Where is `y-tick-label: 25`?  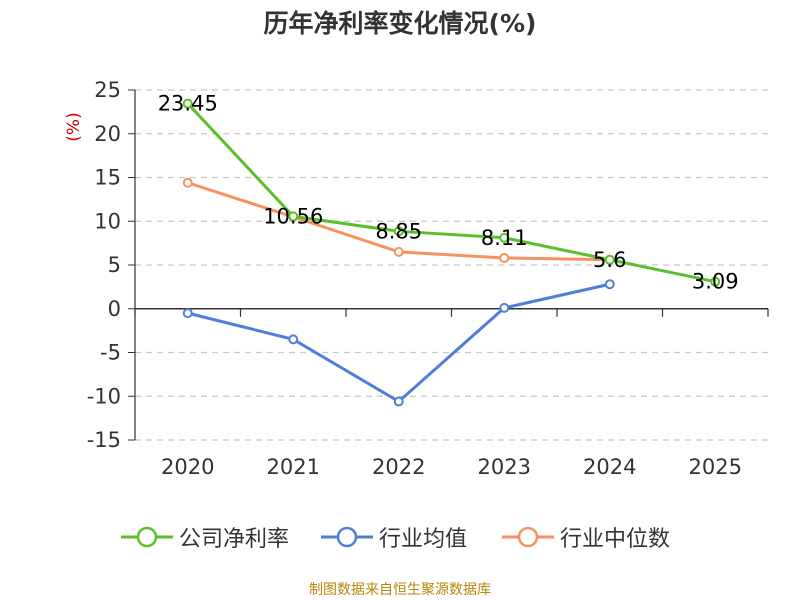
y-tick-label: 25 is located at coordinates (107, 90).